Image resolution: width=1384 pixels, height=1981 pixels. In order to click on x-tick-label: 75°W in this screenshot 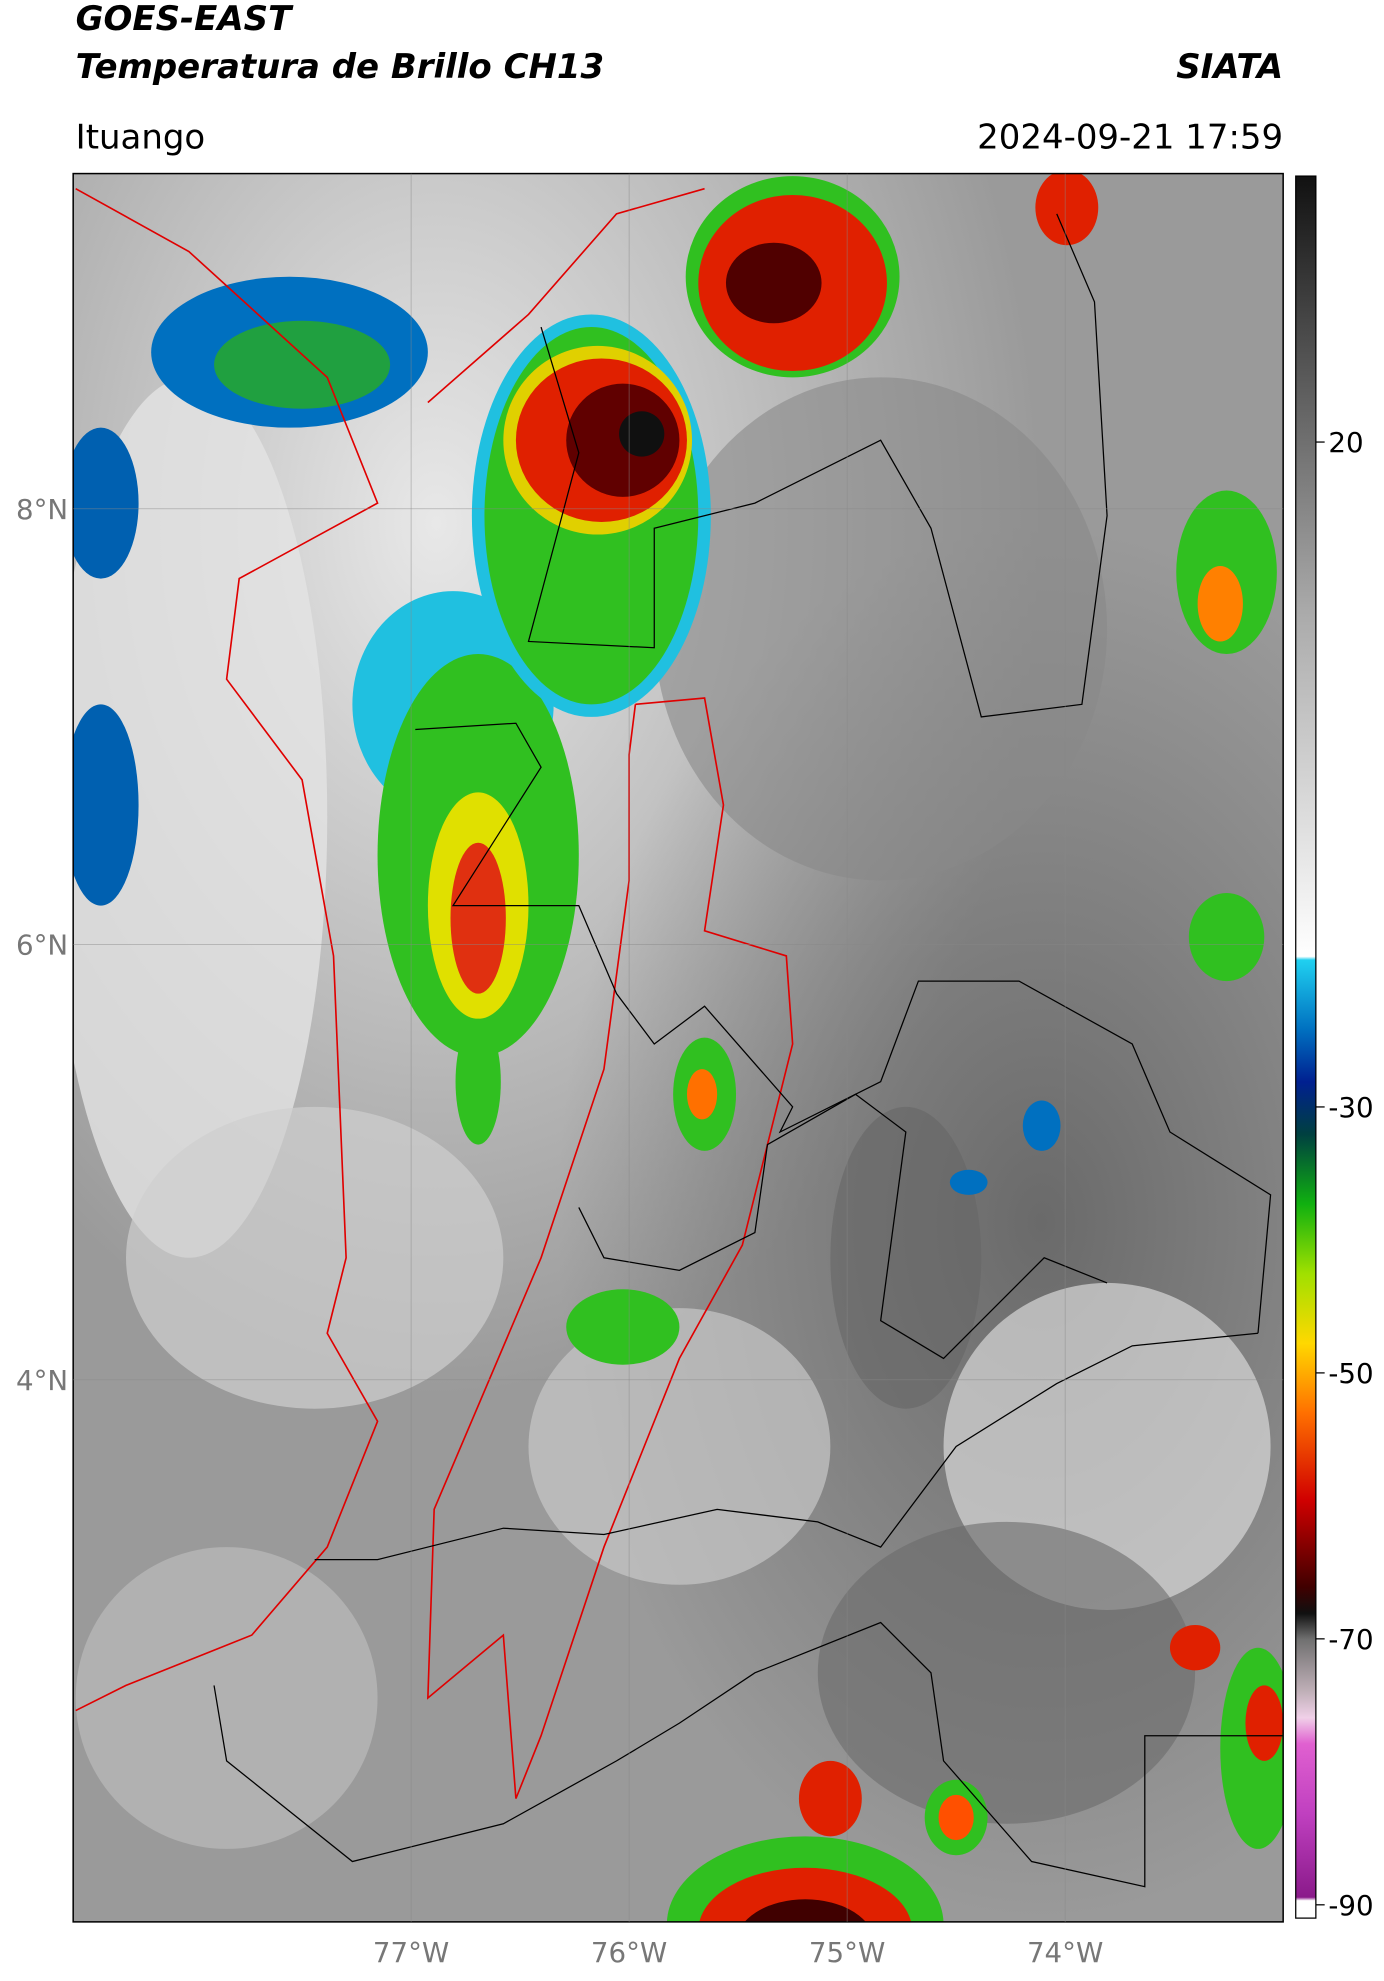, I will do `click(847, 1952)`.